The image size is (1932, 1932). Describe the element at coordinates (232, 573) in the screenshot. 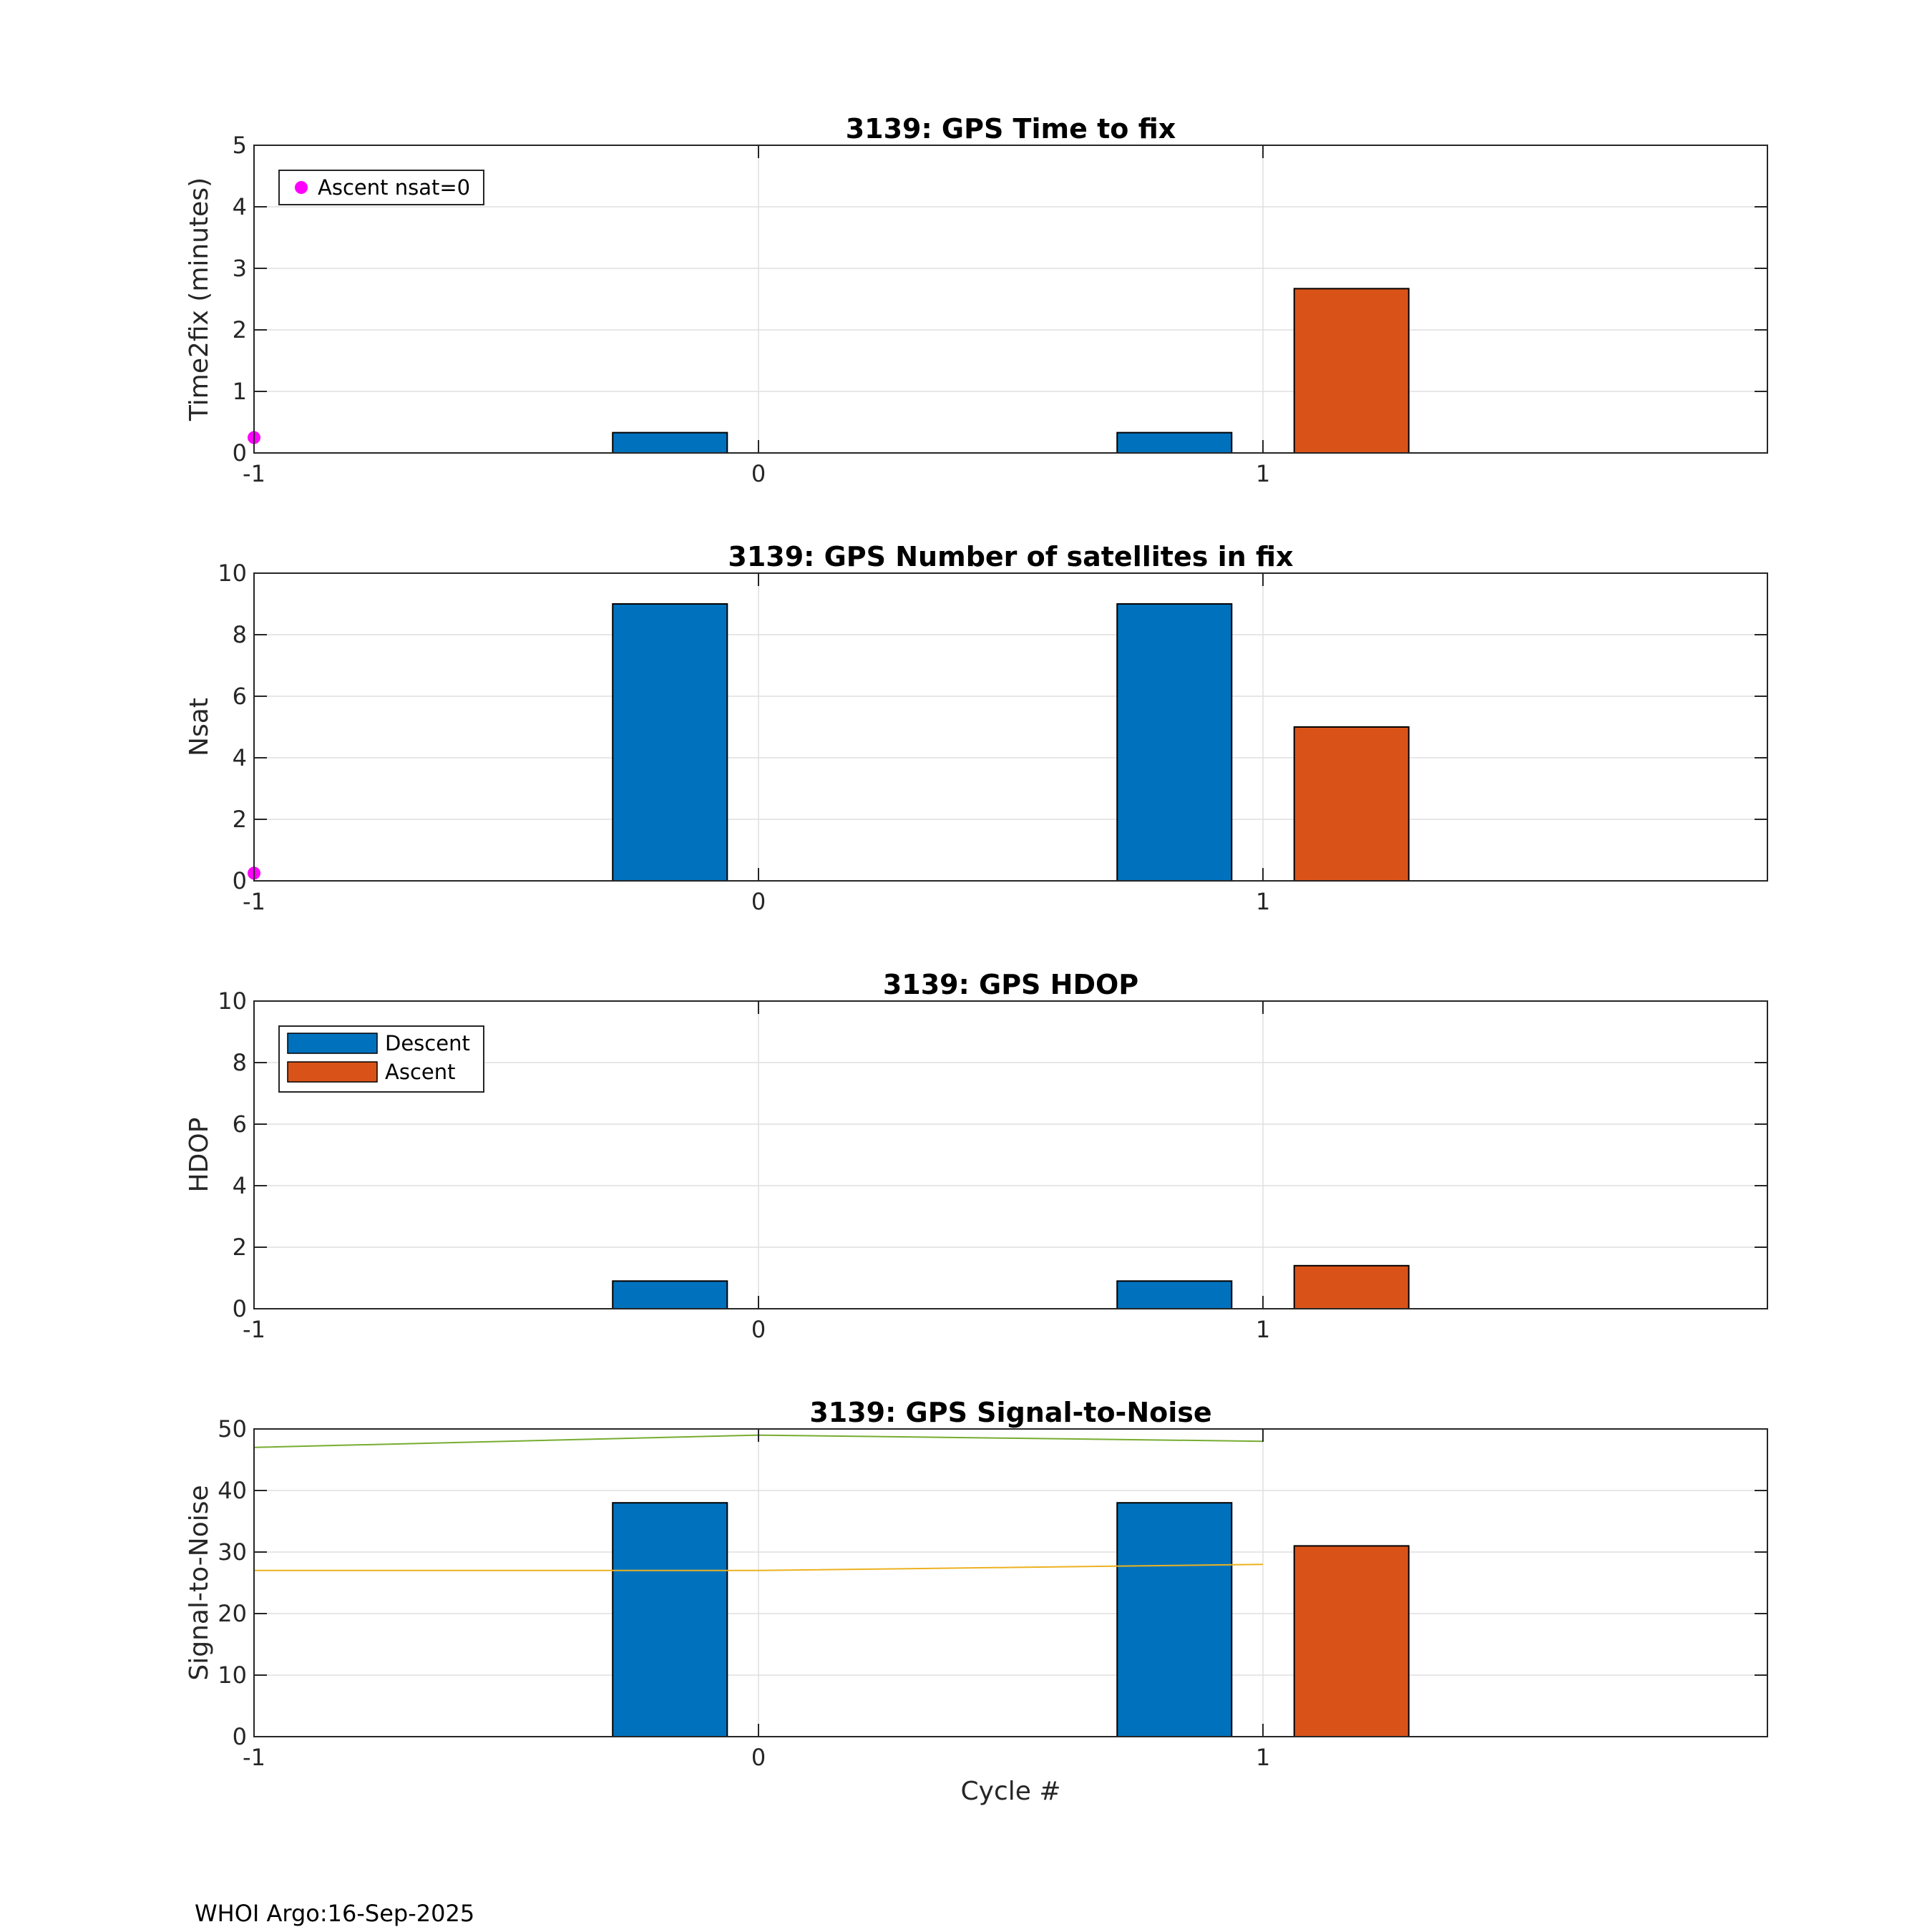

I see `chart-1-y-tick-label: 10` at that location.